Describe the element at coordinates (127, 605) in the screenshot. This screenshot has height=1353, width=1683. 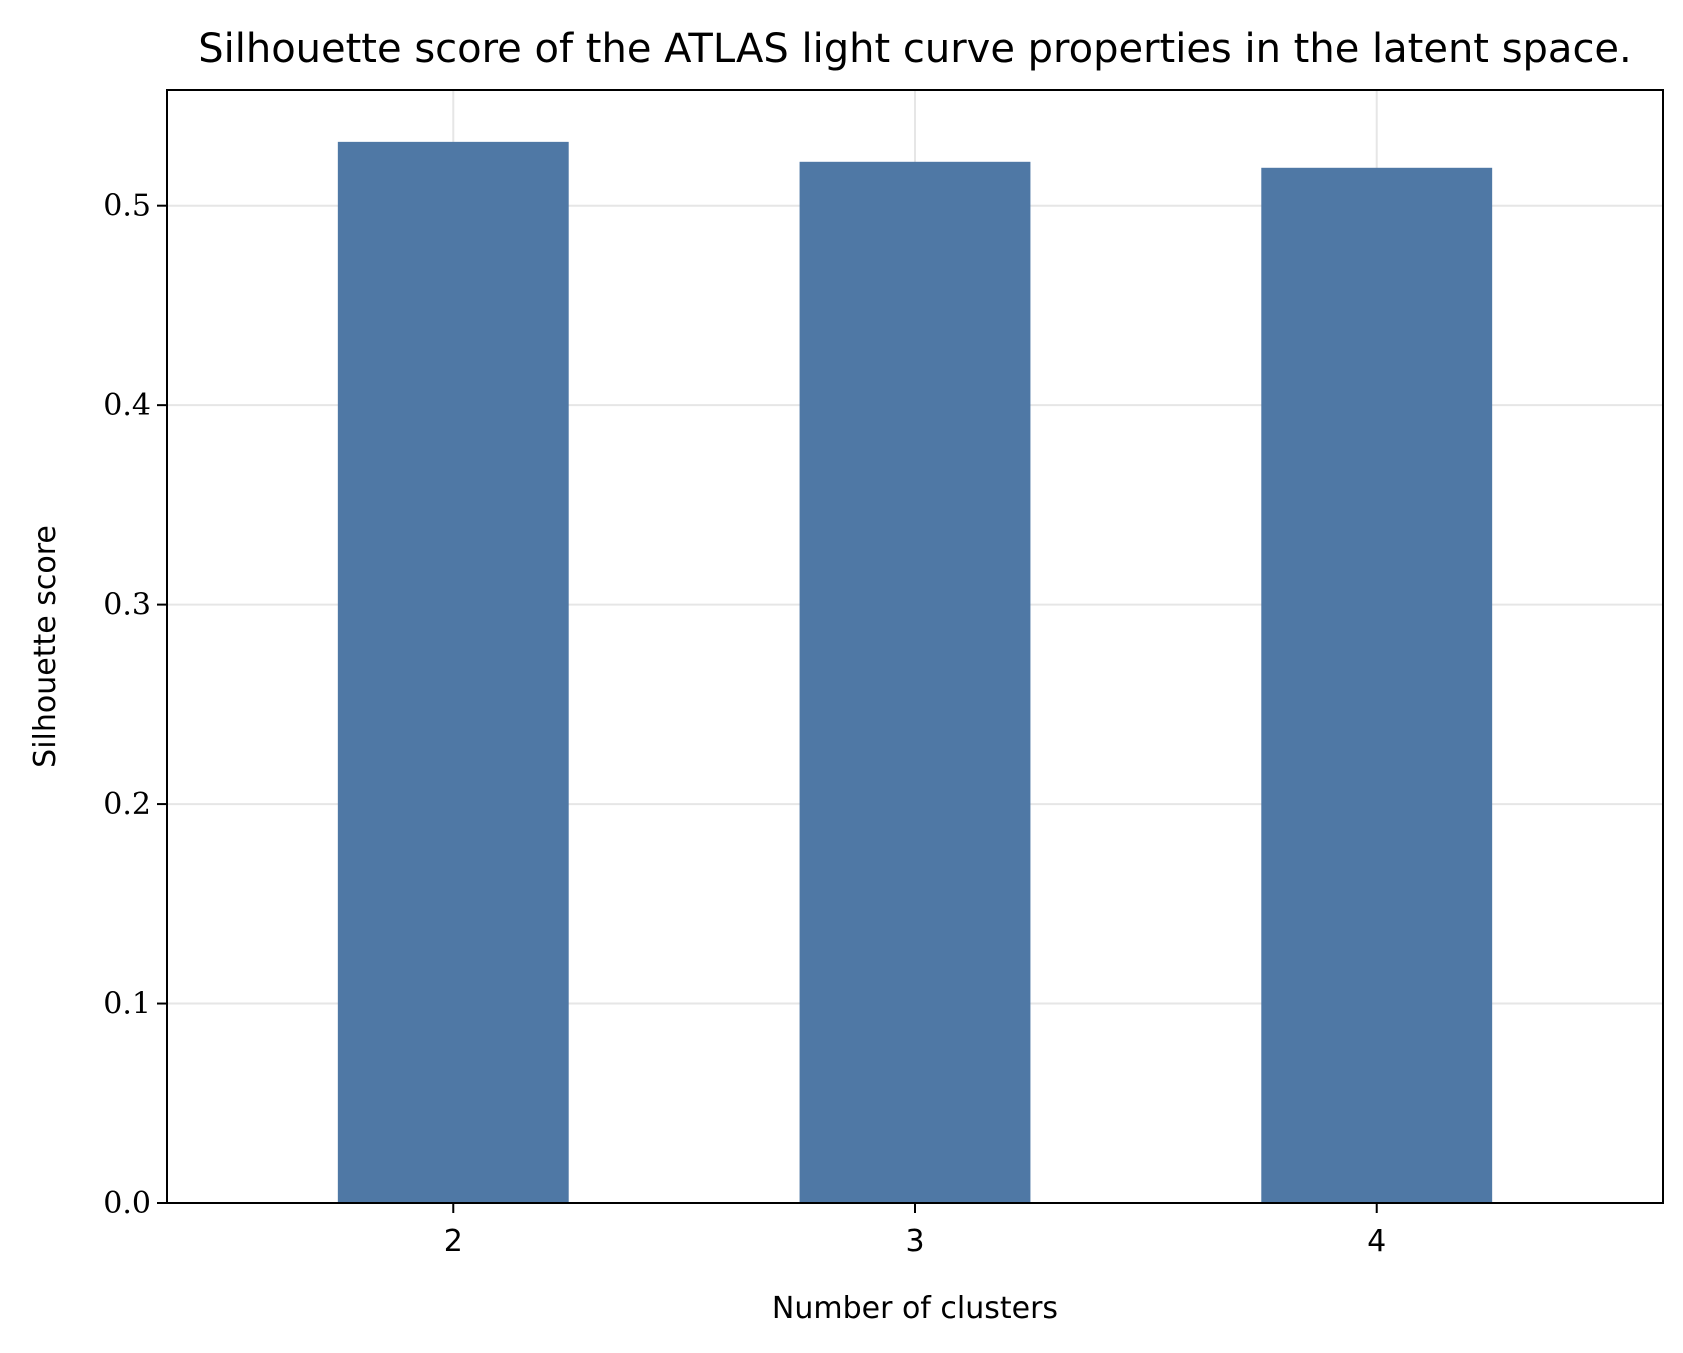
I see `y-tick-label: 0.3` at that location.